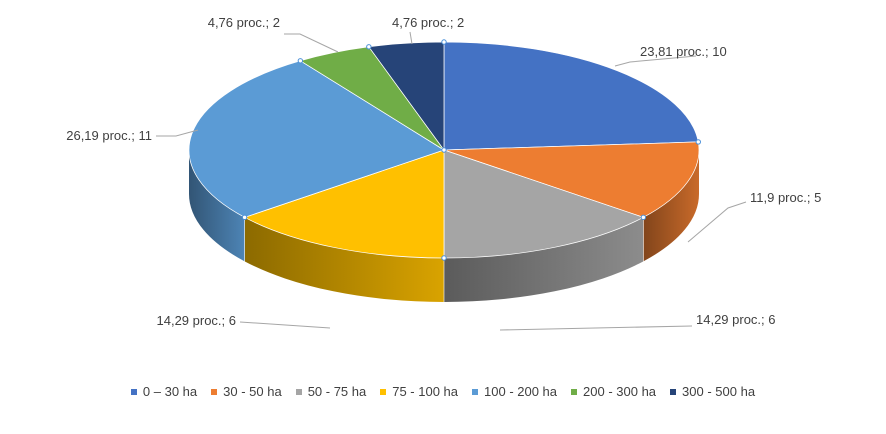  What do you see at coordinates (683, 51) in the screenshot?
I see `data-label: 23,81 proc.; 10` at bounding box center [683, 51].